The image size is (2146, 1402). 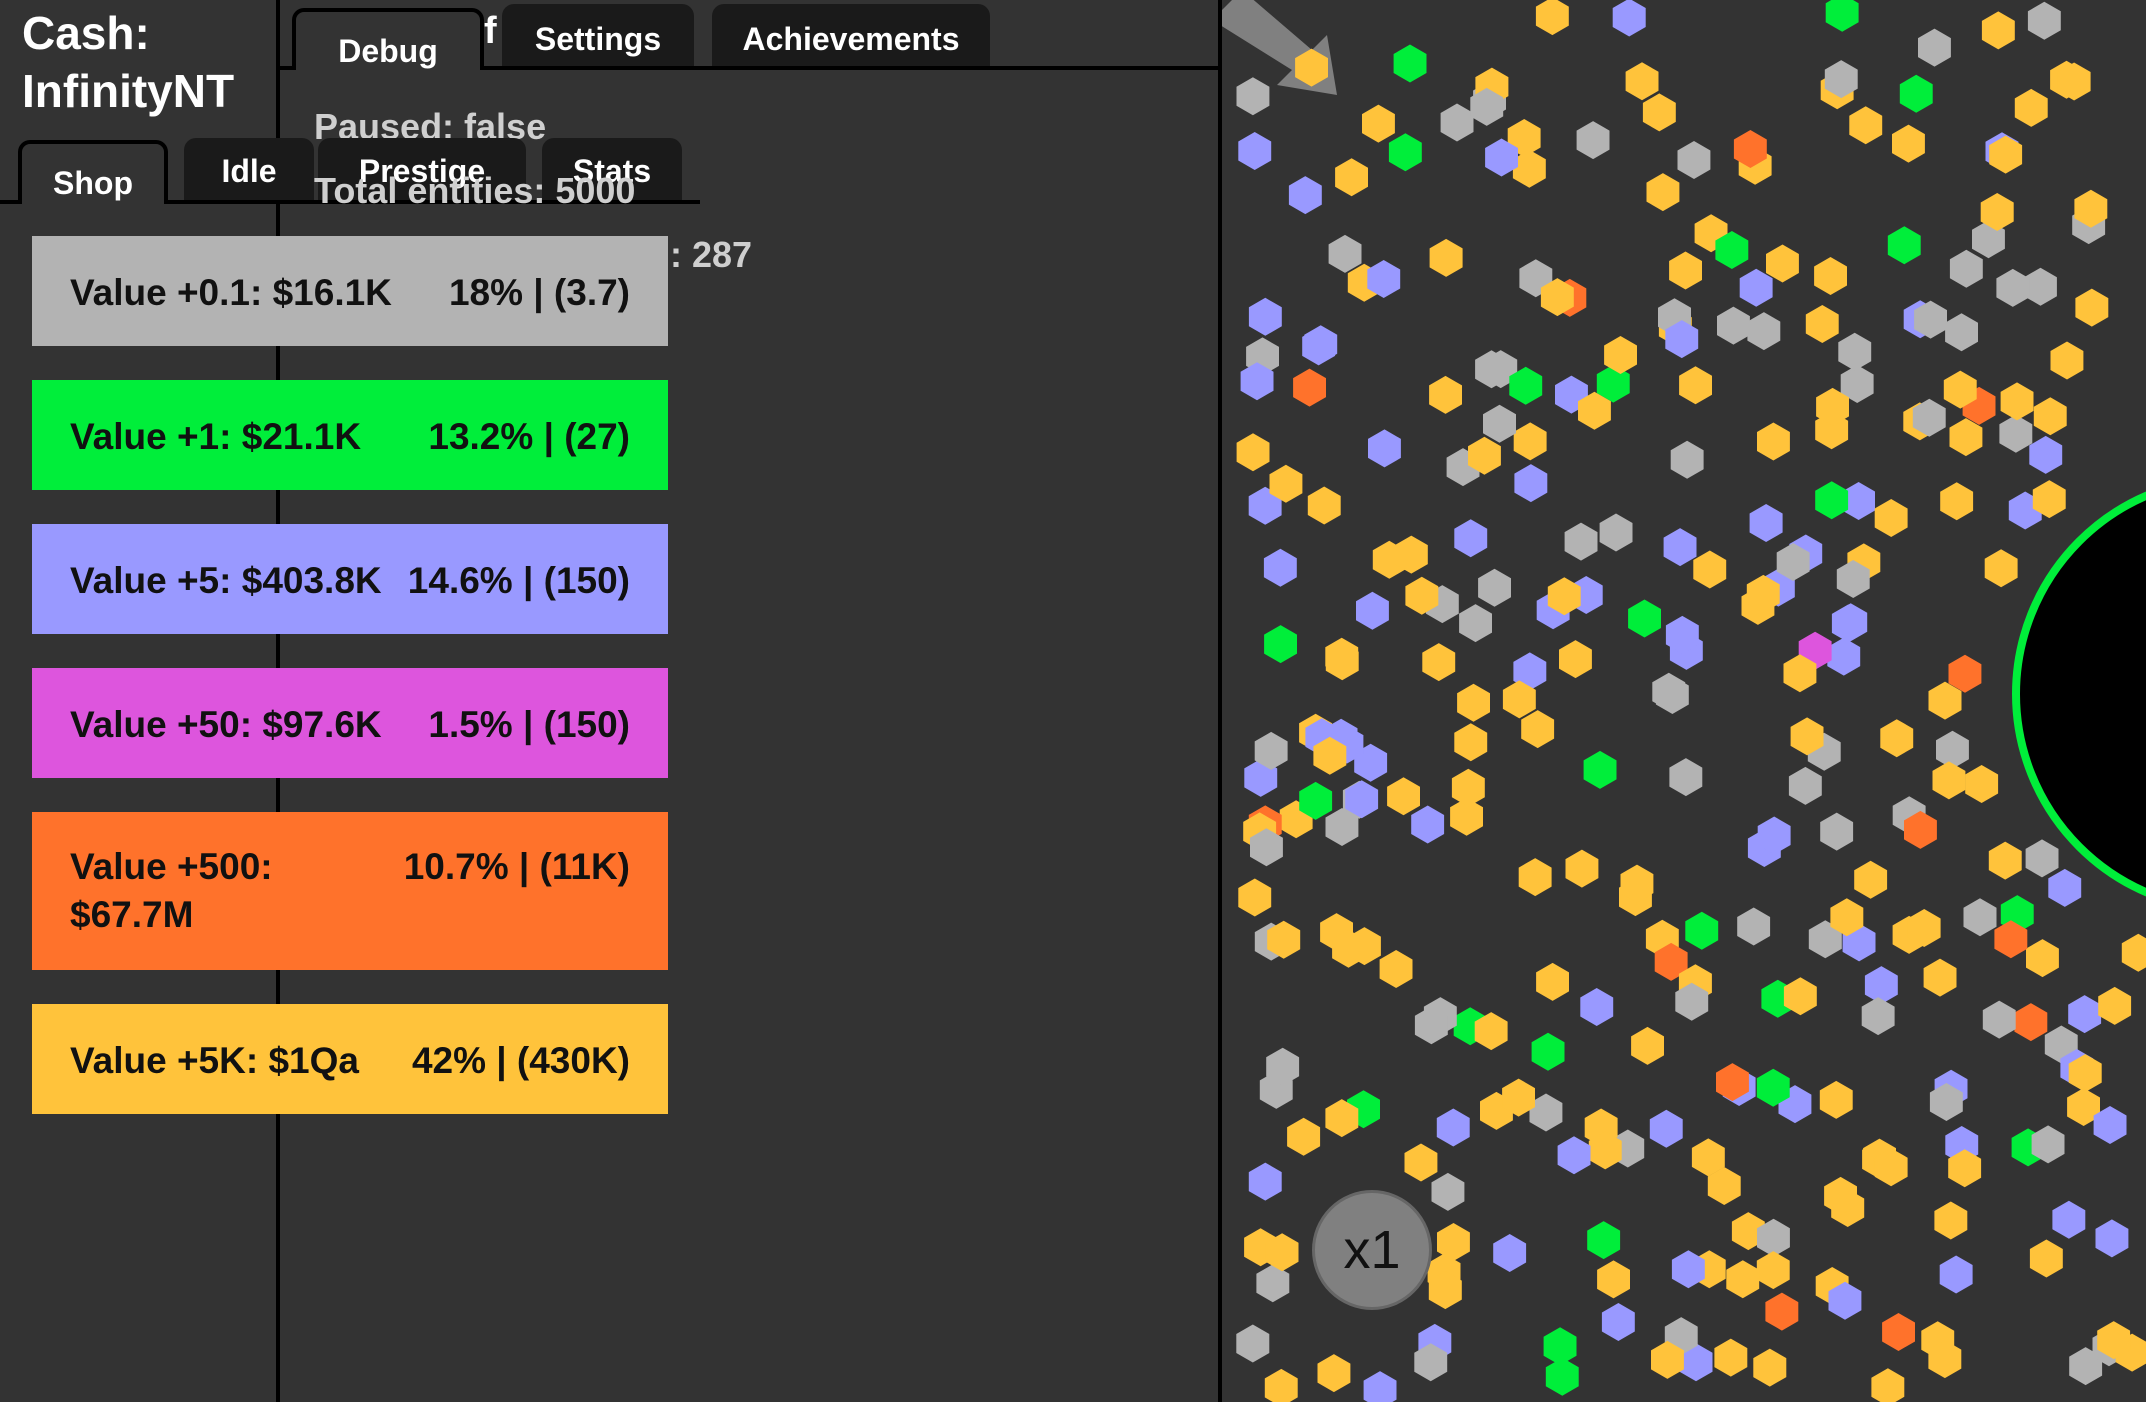 I want to click on tab-stats: Stats, so click(x=612, y=169).